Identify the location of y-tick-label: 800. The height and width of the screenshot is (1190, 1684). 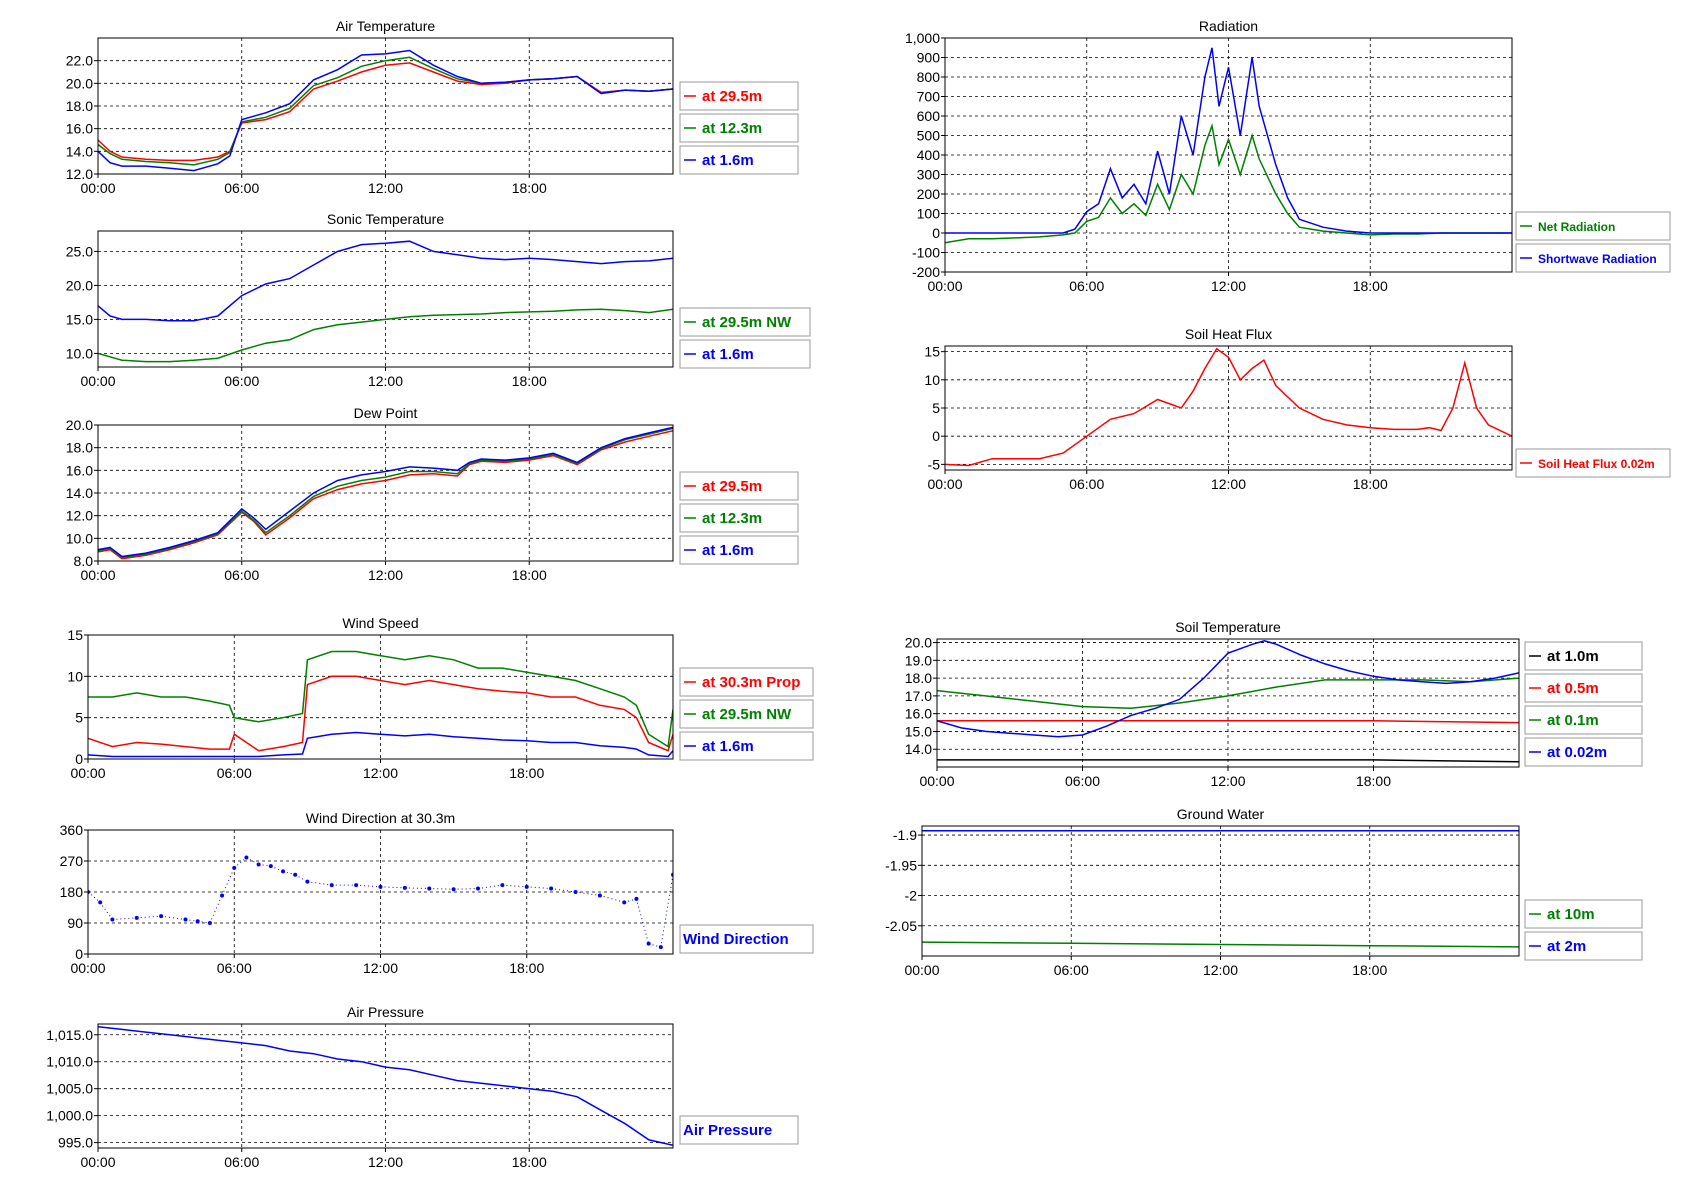
(929, 77).